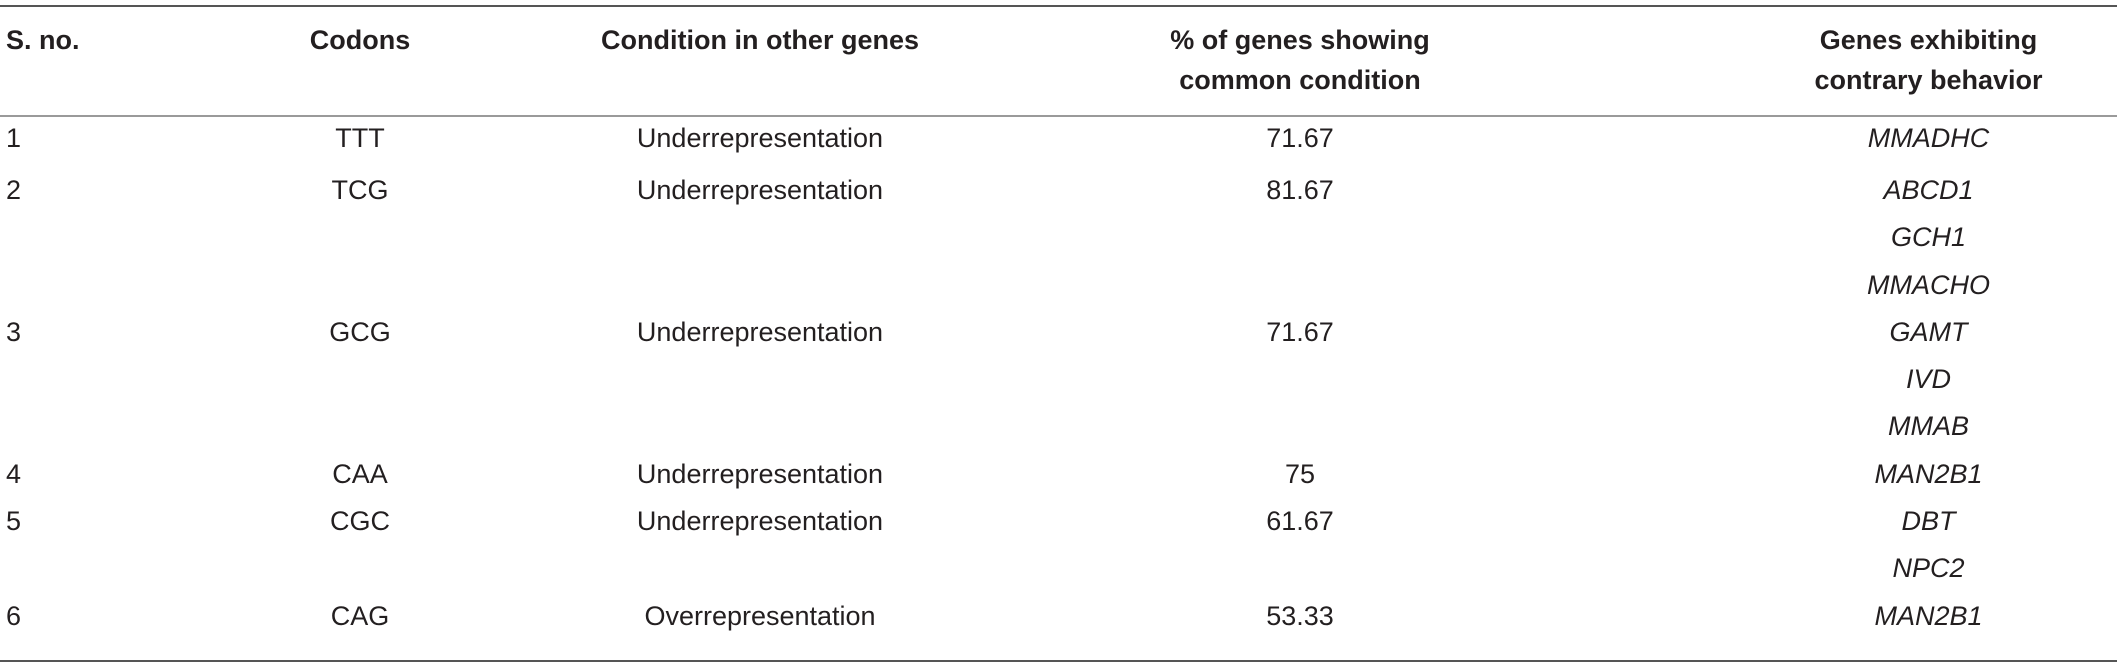 The image size is (2117, 667). Describe the element at coordinates (1928, 137) in the screenshot. I see `cell-gene: MMADHC` at that location.